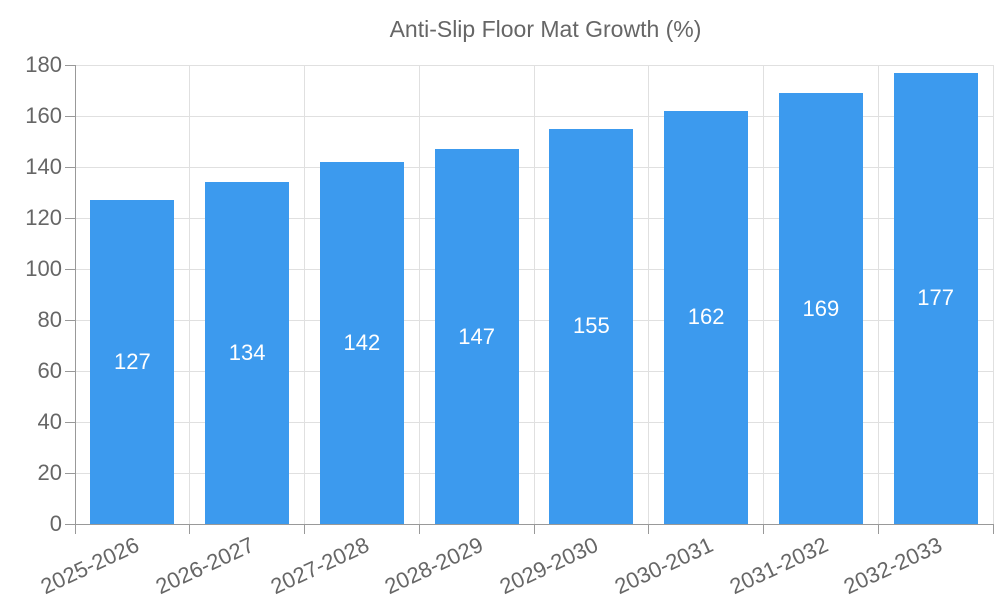 The width and height of the screenshot is (1000, 600). I want to click on legend-swatch, so click(338, 30).